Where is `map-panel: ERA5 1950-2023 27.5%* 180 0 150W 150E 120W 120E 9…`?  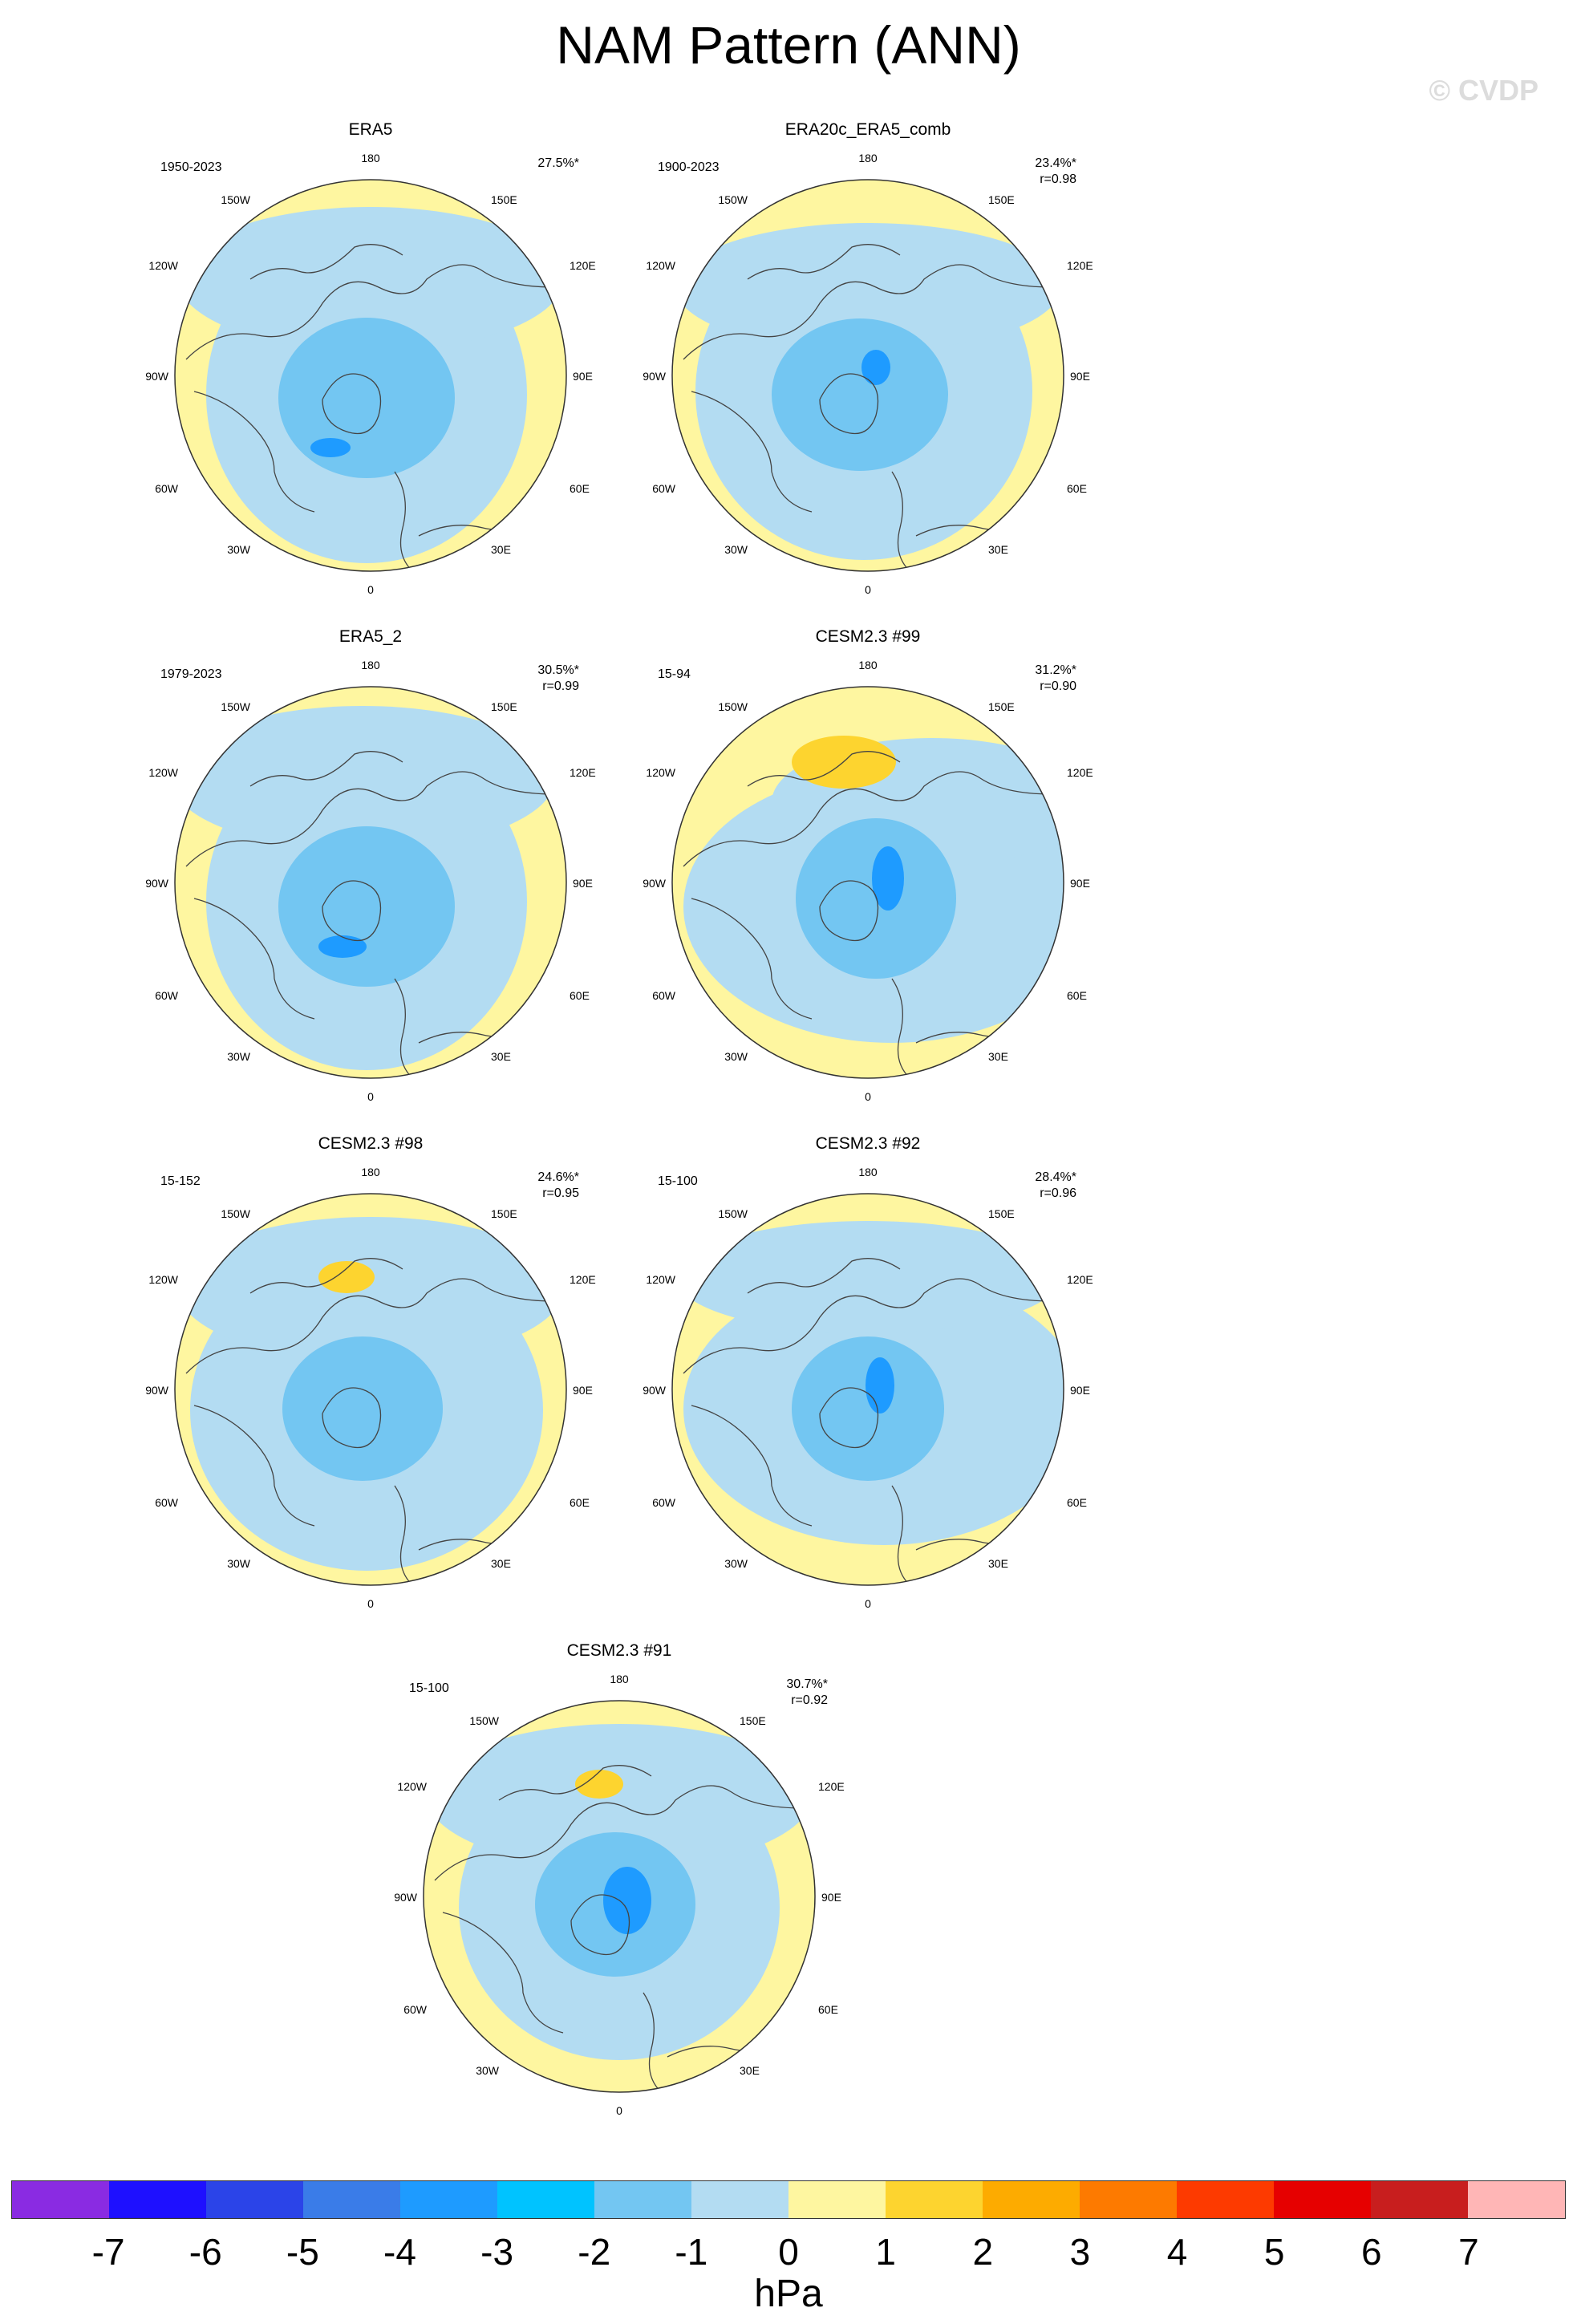
map-panel: ERA5 1950-2023 27.5%* 180 0 150W 150E 120W 120E 9… is located at coordinates (370, 377).